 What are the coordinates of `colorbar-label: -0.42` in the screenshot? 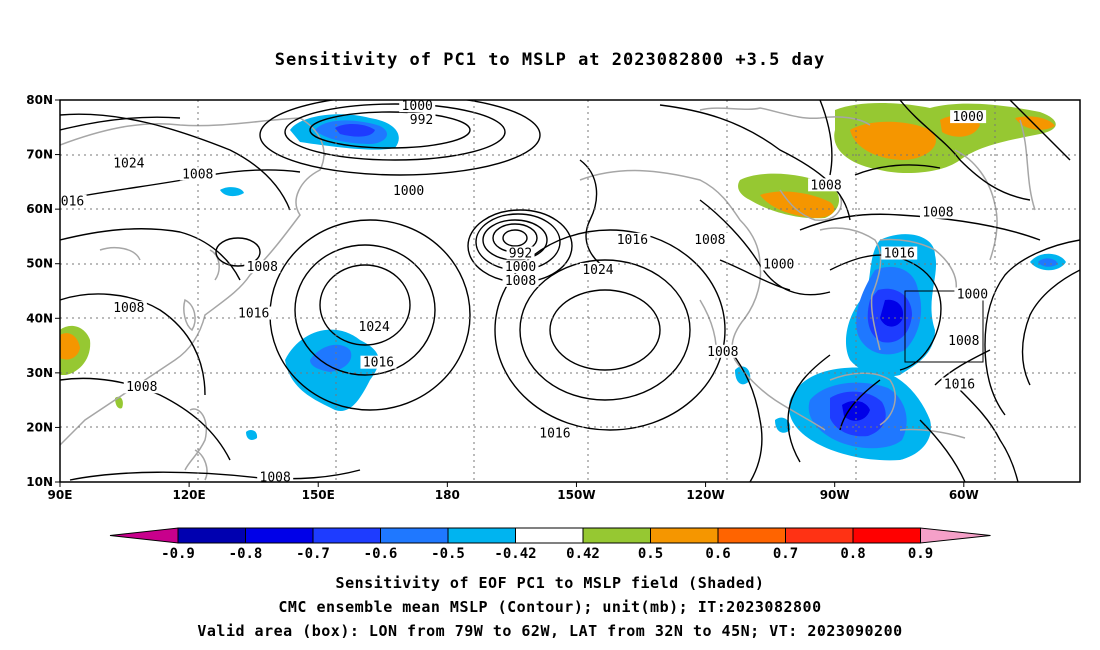 It's located at (515, 554).